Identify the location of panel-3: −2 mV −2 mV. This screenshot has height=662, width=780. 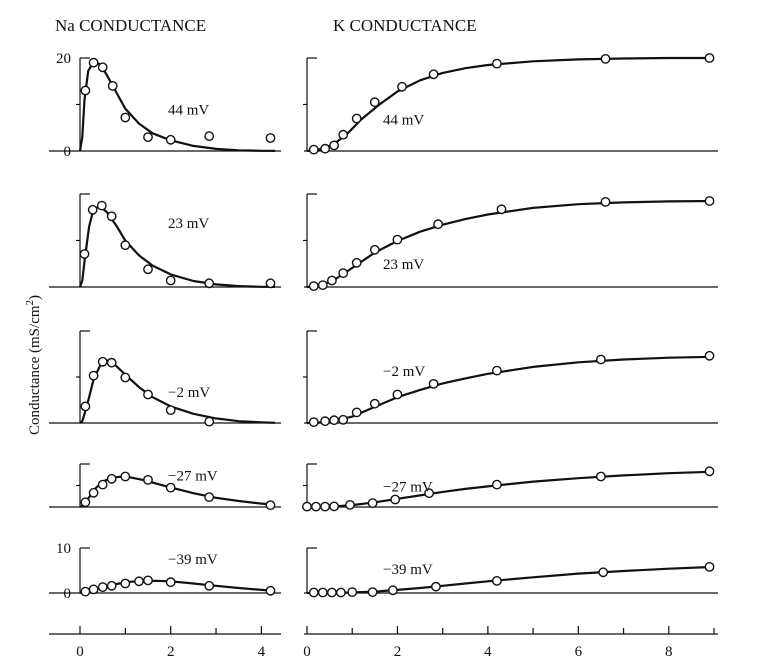
(383, 378).